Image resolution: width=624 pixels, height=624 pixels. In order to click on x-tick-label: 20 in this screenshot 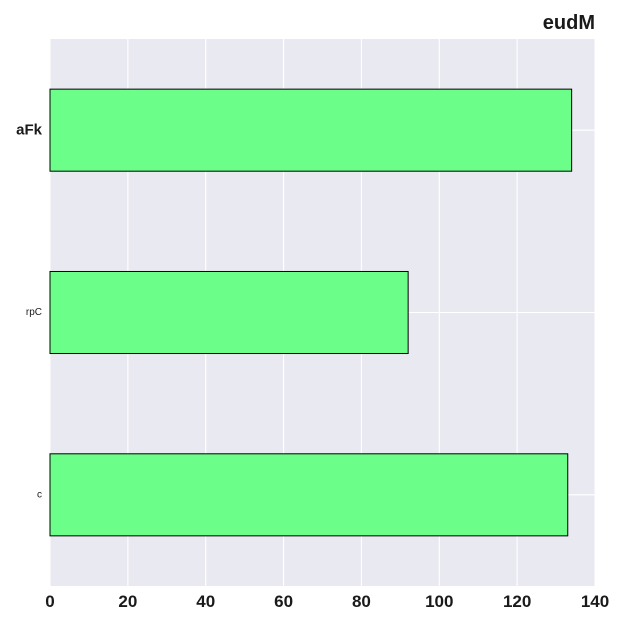, I will do `click(127, 601)`.